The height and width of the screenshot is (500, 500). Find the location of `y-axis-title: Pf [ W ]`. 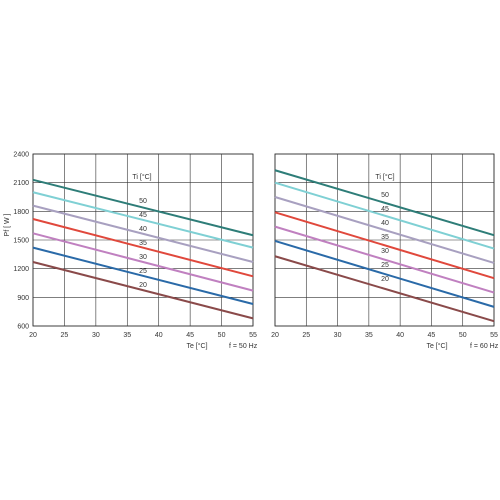

y-axis-title: Pf [ W ] is located at coordinates (7, 224).